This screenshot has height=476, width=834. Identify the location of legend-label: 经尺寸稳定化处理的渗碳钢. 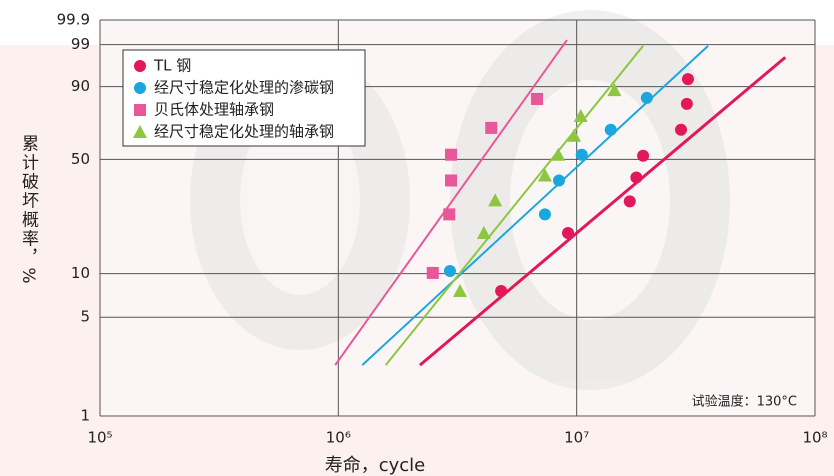
(244, 88).